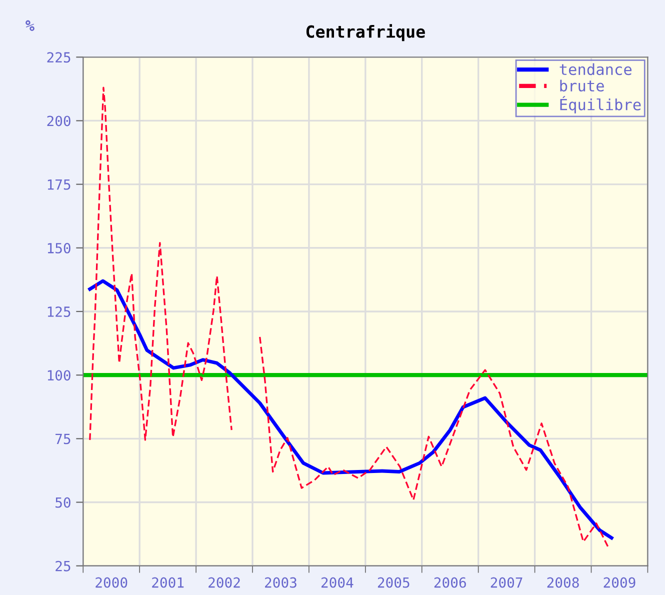  What do you see at coordinates (112, 582) in the screenshot?
I see `x-tick-label: 2000` at bounding box center [112, 582].